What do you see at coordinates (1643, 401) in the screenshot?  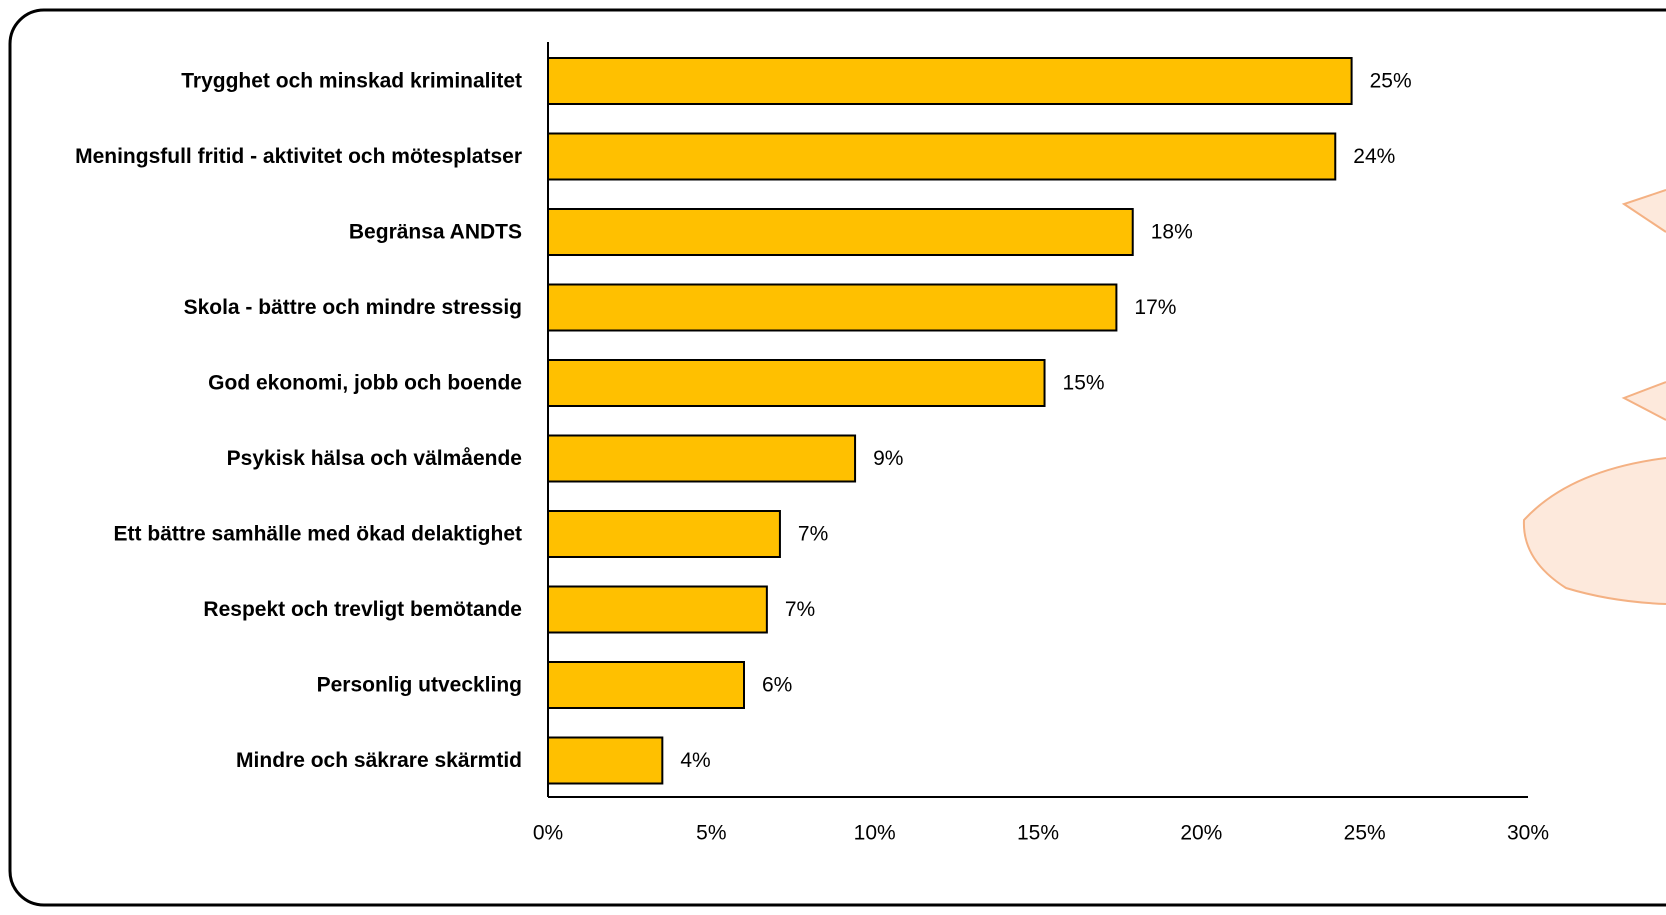 I see `callout-pointer-lower` at bounding box center [1643, 401].